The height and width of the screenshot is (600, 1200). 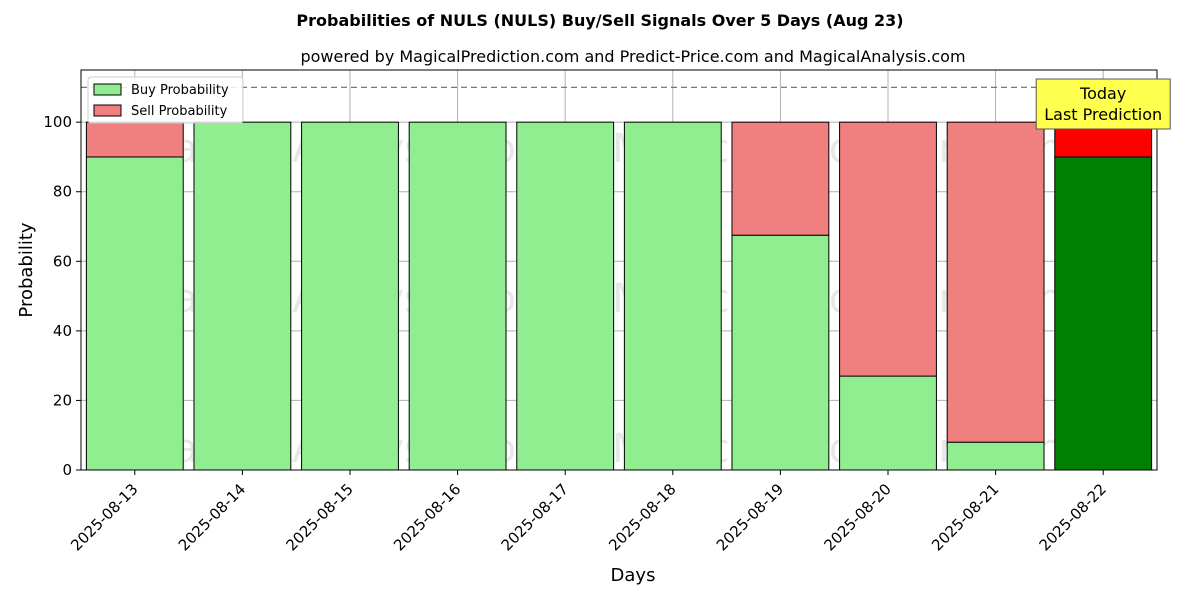 What do you see at coordinates (179, 111) in the screenshot?
I see `legend-label: Sell Probability` at bounding box center [179, 111].